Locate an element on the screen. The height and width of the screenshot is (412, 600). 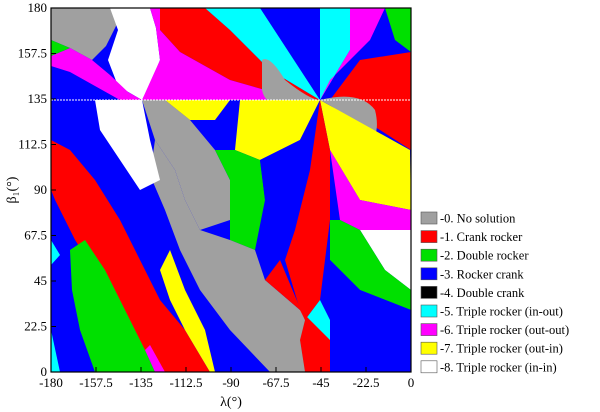
legend-label: -6. Triple rocker (out-out) is located at coordinates (504, 330).